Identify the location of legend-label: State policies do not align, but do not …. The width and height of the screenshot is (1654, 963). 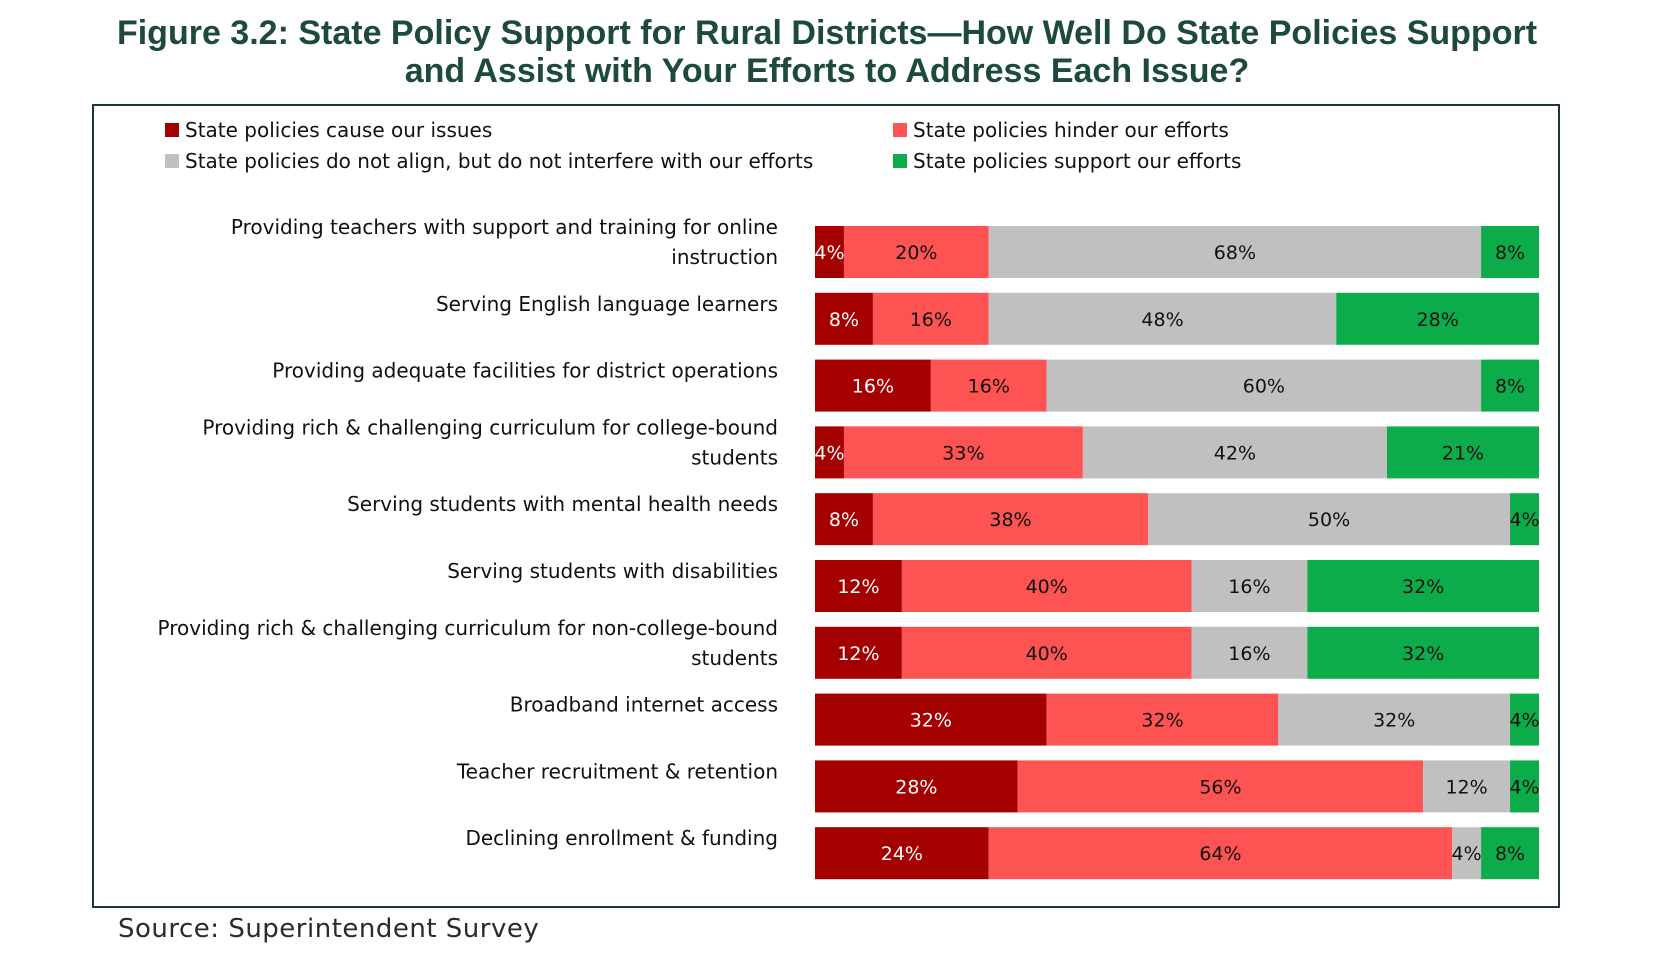
(499, 161).